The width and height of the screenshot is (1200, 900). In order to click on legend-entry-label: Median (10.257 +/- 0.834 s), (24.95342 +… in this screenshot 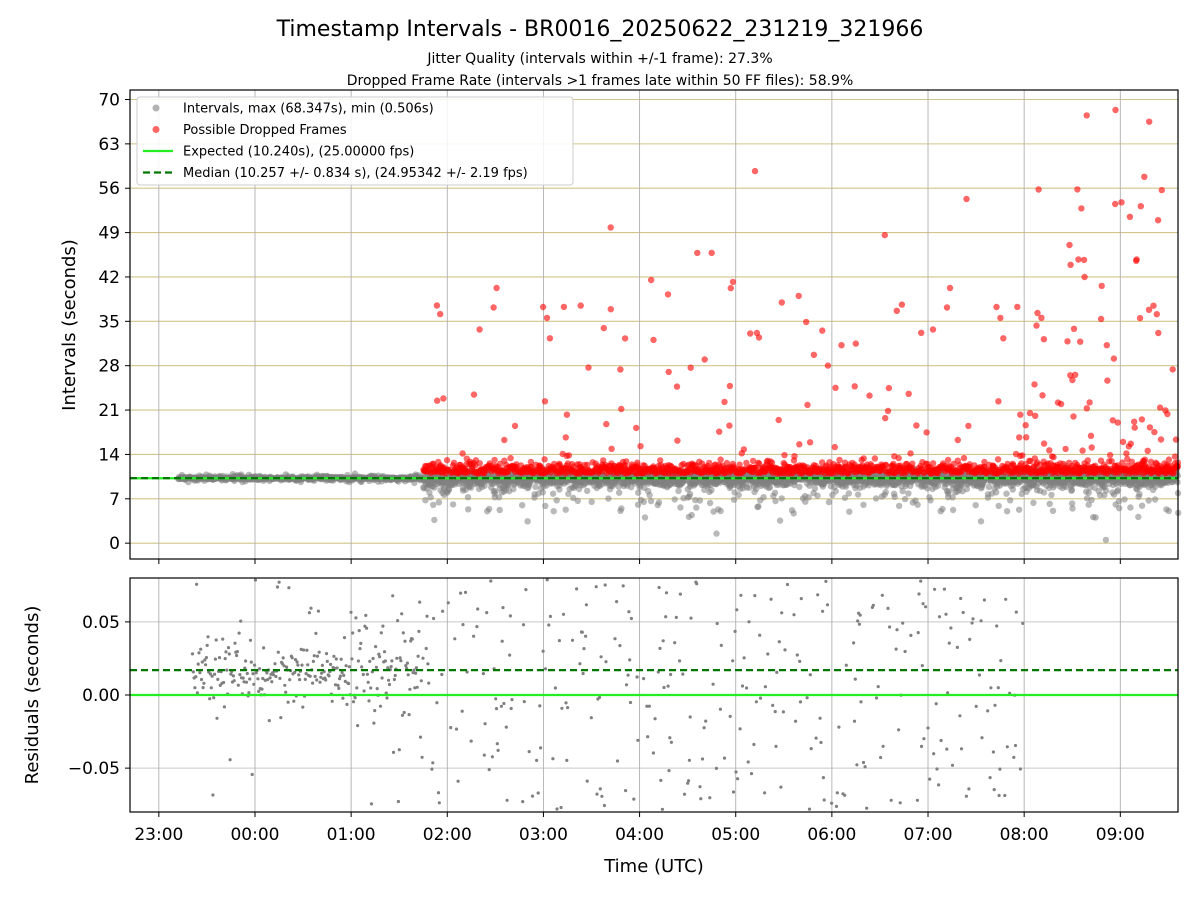, I will do `click(355, 173)`.